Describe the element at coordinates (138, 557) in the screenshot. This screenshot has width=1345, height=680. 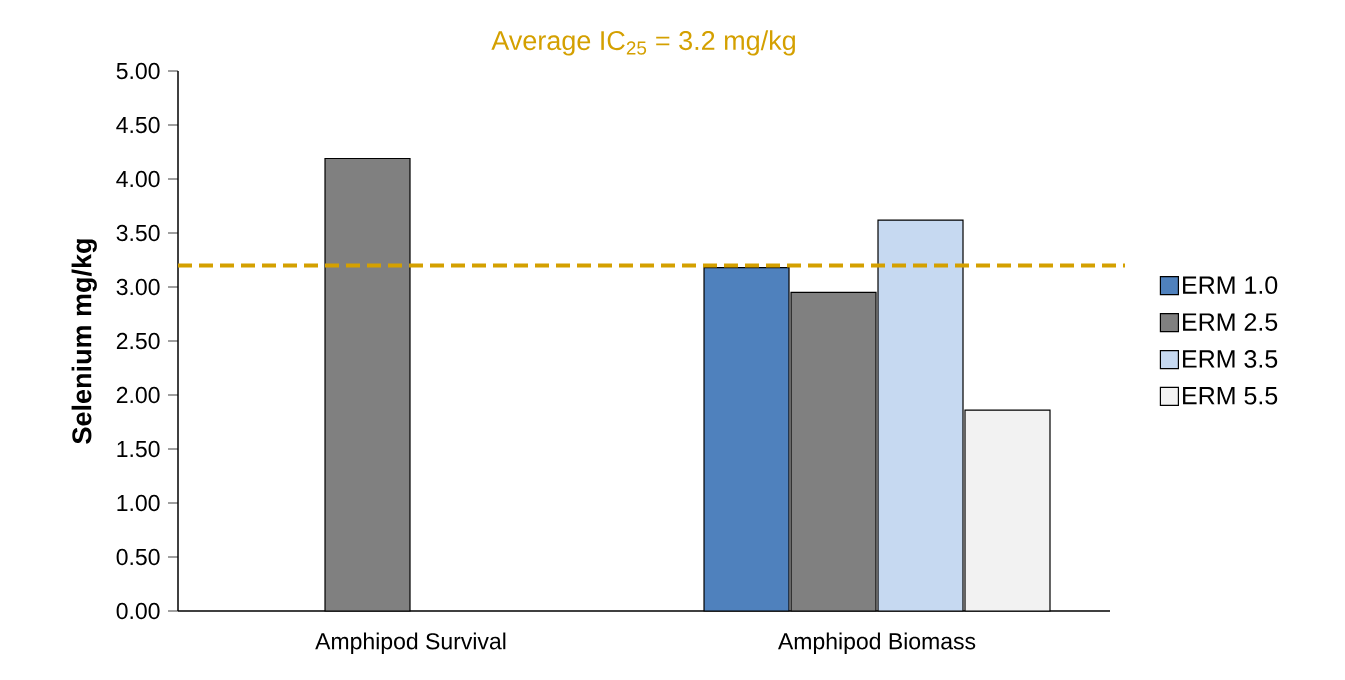
I see `y-tick-label: 0.50` at that location.